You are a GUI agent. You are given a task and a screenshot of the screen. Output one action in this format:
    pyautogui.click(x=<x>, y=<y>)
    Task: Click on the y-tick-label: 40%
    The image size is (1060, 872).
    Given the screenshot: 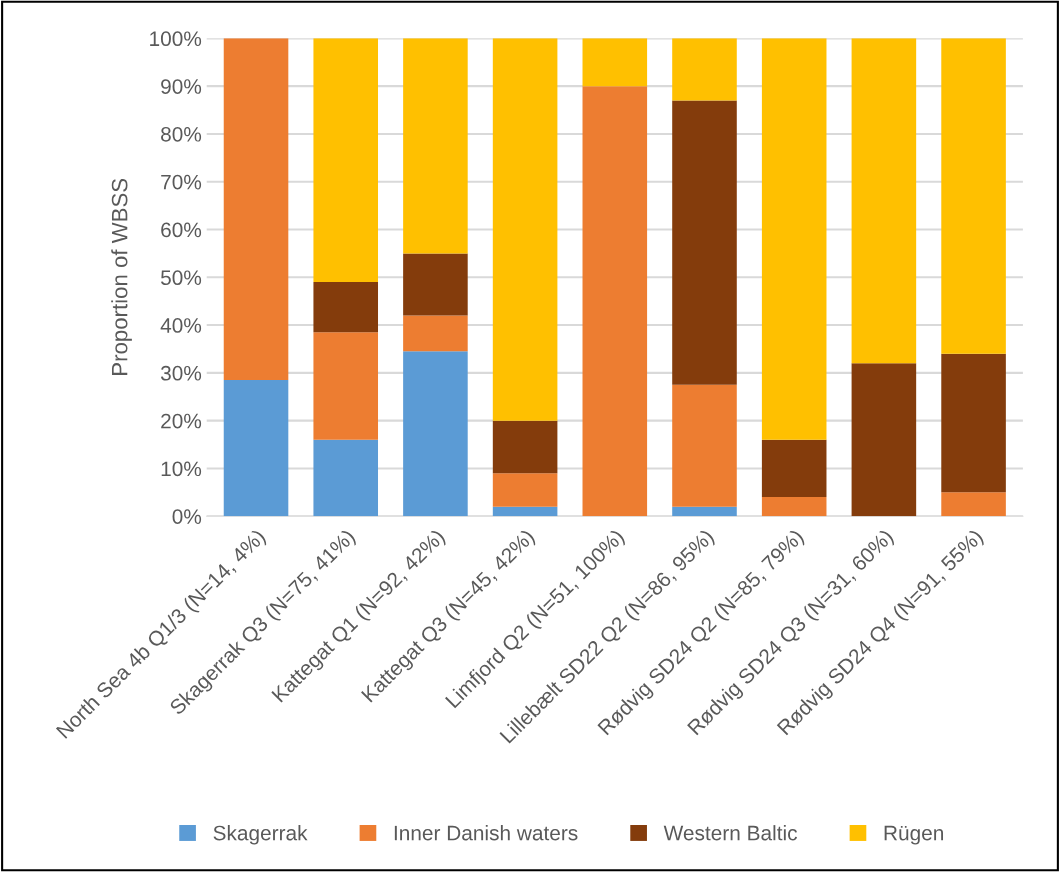 What is the action you would take?
    pyautogui.click(x=181, y=325)
    